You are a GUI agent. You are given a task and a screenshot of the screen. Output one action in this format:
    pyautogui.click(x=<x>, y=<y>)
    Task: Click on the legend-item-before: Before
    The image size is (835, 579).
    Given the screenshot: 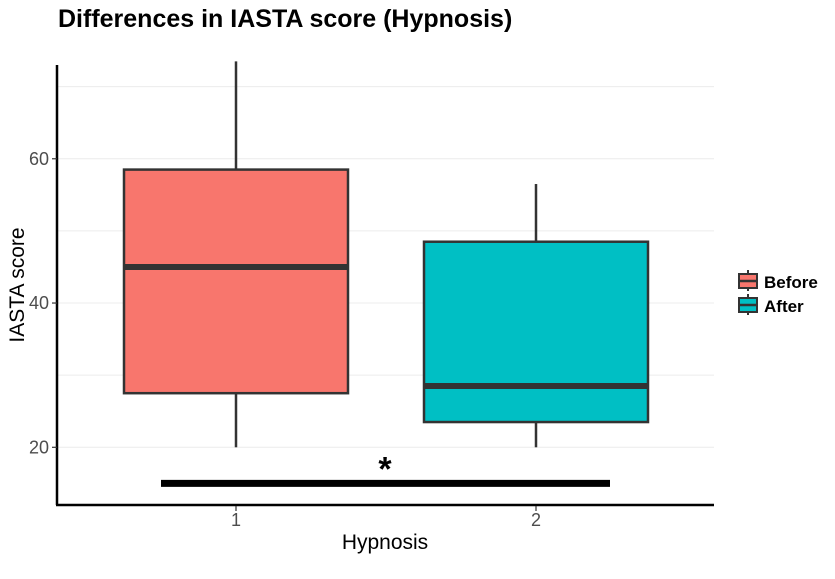 What is the action you would take?
    pyautogui.click(x=778, y=281)
    